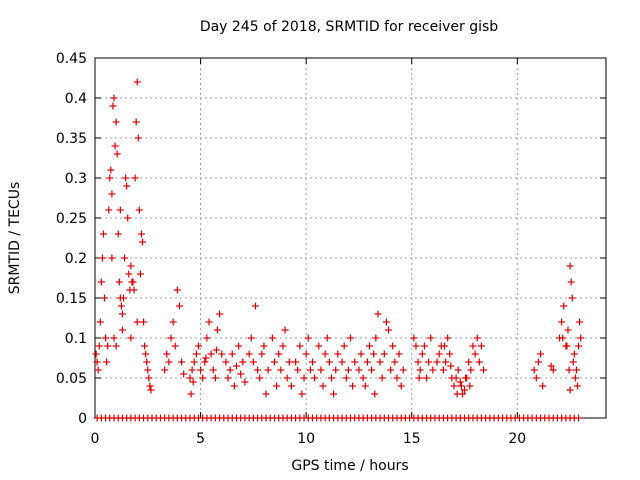 Image resolution: width=640 pixels, height=480 pixels. Describe the element at coordinates (306, 439) in the screenshot. I see `x-tick-label: 10` at that location.